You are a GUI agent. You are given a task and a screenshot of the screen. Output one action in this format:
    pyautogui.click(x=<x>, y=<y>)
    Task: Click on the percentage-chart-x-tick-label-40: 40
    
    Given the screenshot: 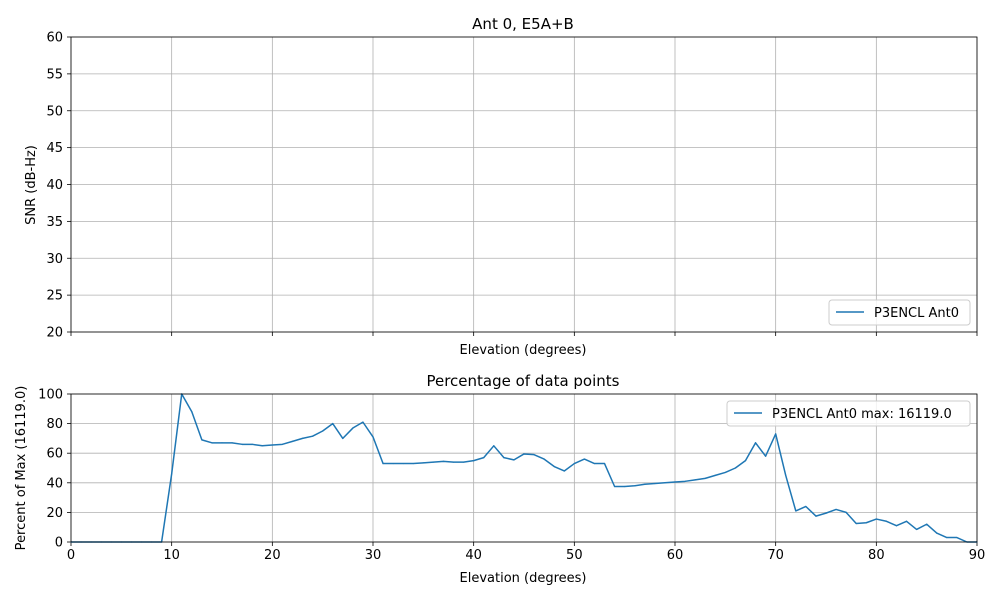 What is the action you would take?
    pyautogui.click(x=473, y=555)
    